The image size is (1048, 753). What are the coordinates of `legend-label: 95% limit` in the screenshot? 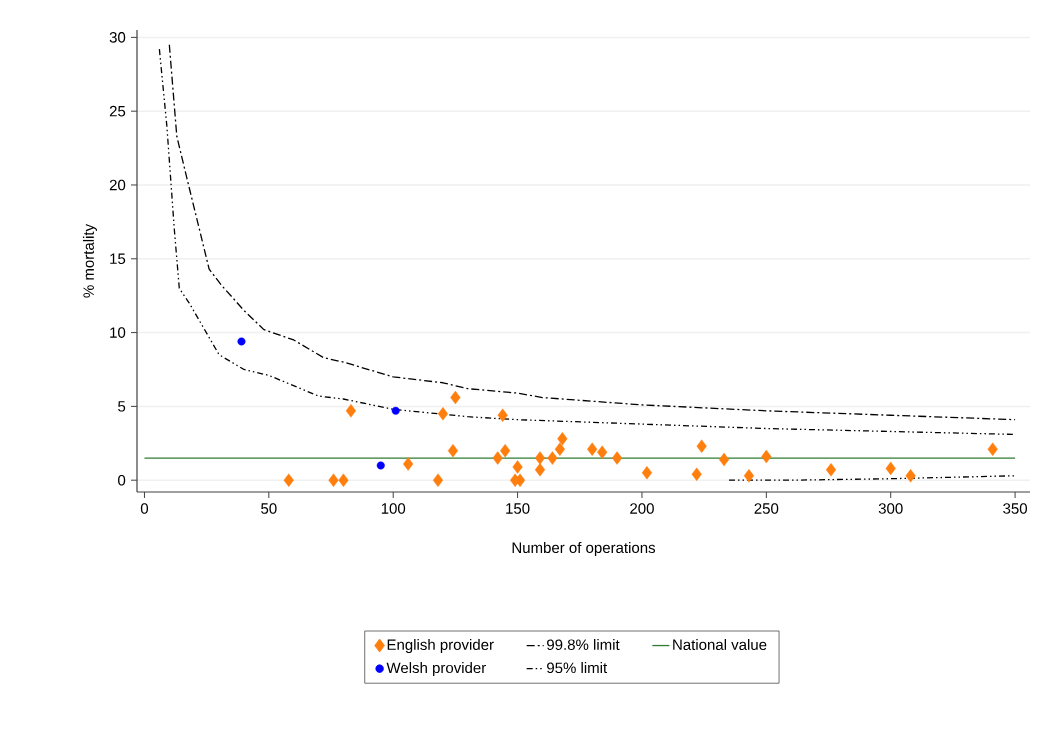 It's located at (577, 668).